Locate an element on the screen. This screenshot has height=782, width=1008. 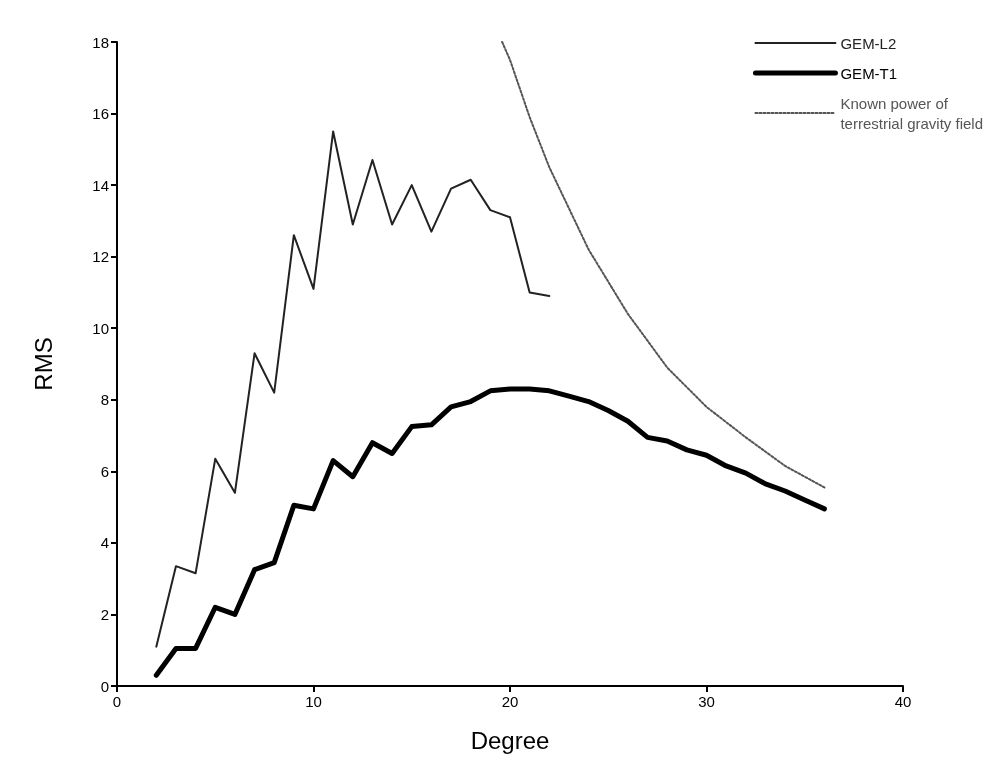
text: Known power of terrestrial gravity field is located at coordinates (911, 113).